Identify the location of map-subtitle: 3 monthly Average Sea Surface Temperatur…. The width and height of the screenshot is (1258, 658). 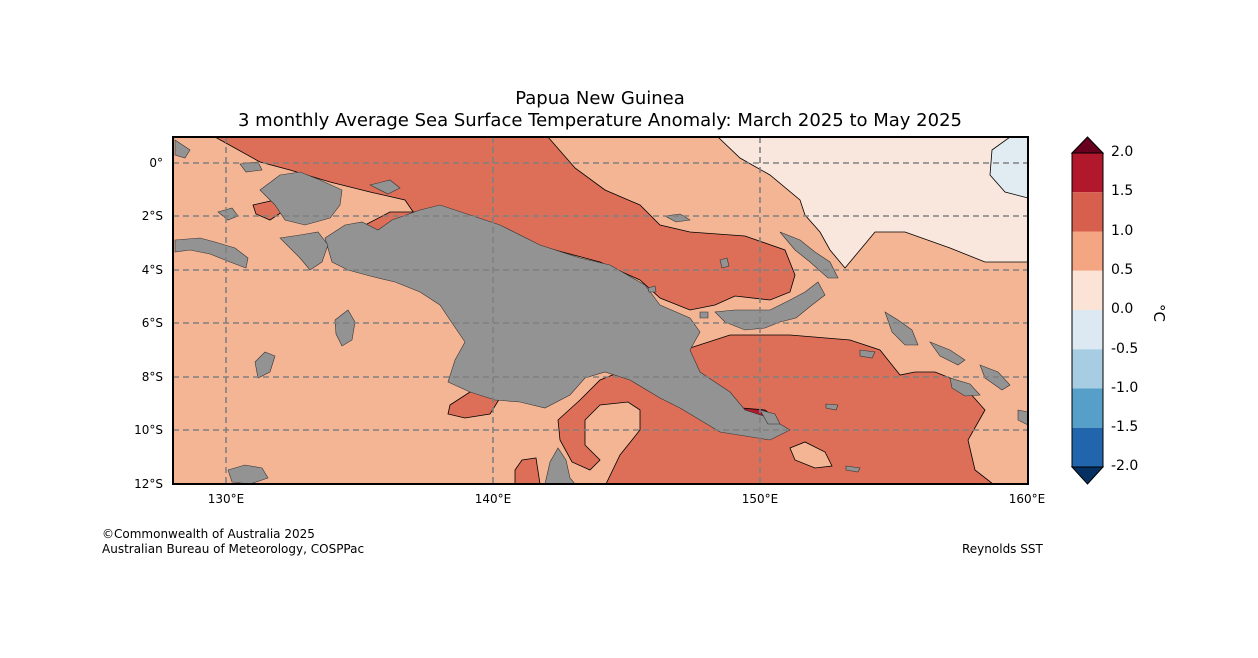
(600, 120).